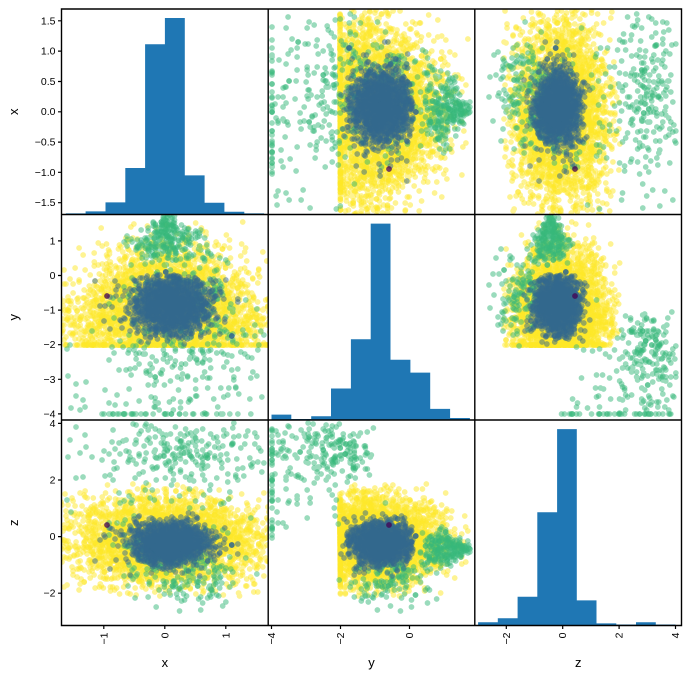  I want to click on svg-text: −0.5, so click(45, 143).